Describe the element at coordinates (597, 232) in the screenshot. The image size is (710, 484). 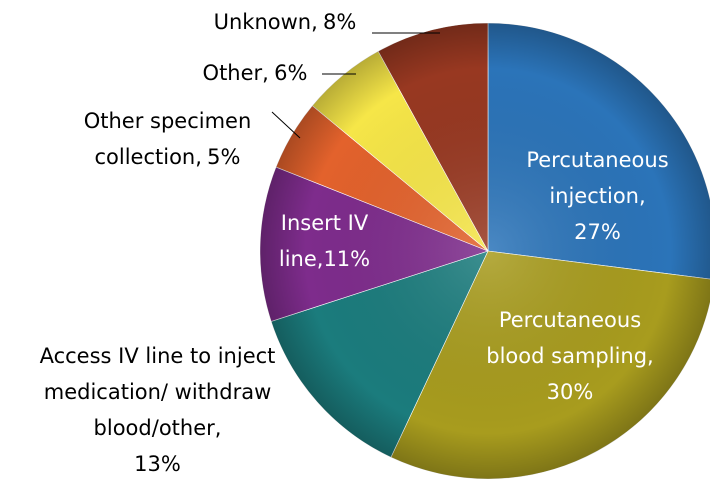
I see `value-label: 27%` at that location.